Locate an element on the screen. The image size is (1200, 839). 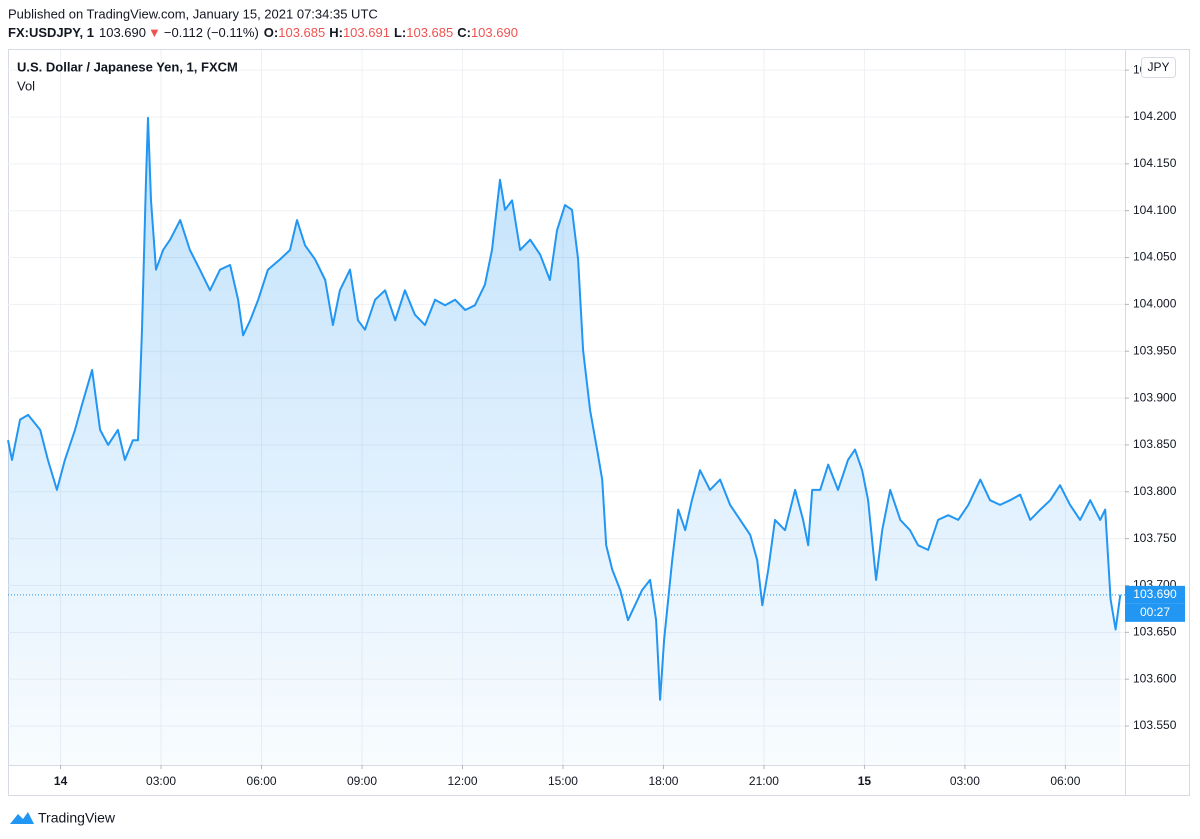
y-tick-label: 103.800 is located at coordinates (1155, 491).